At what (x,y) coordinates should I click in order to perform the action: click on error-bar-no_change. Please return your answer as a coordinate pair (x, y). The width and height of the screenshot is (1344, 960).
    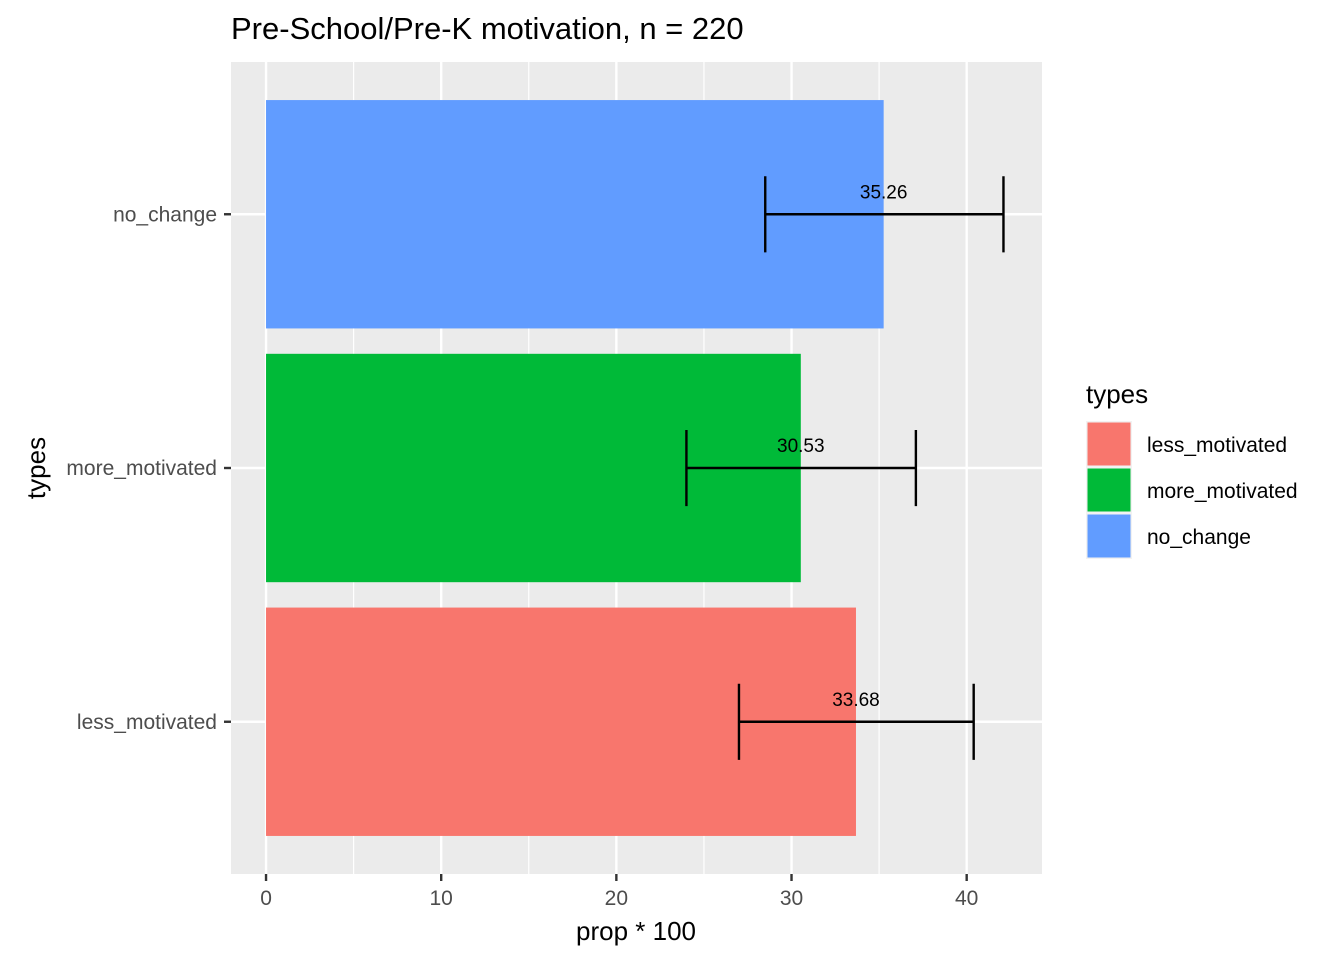
    Looking at the image, I should click on (884, 214).